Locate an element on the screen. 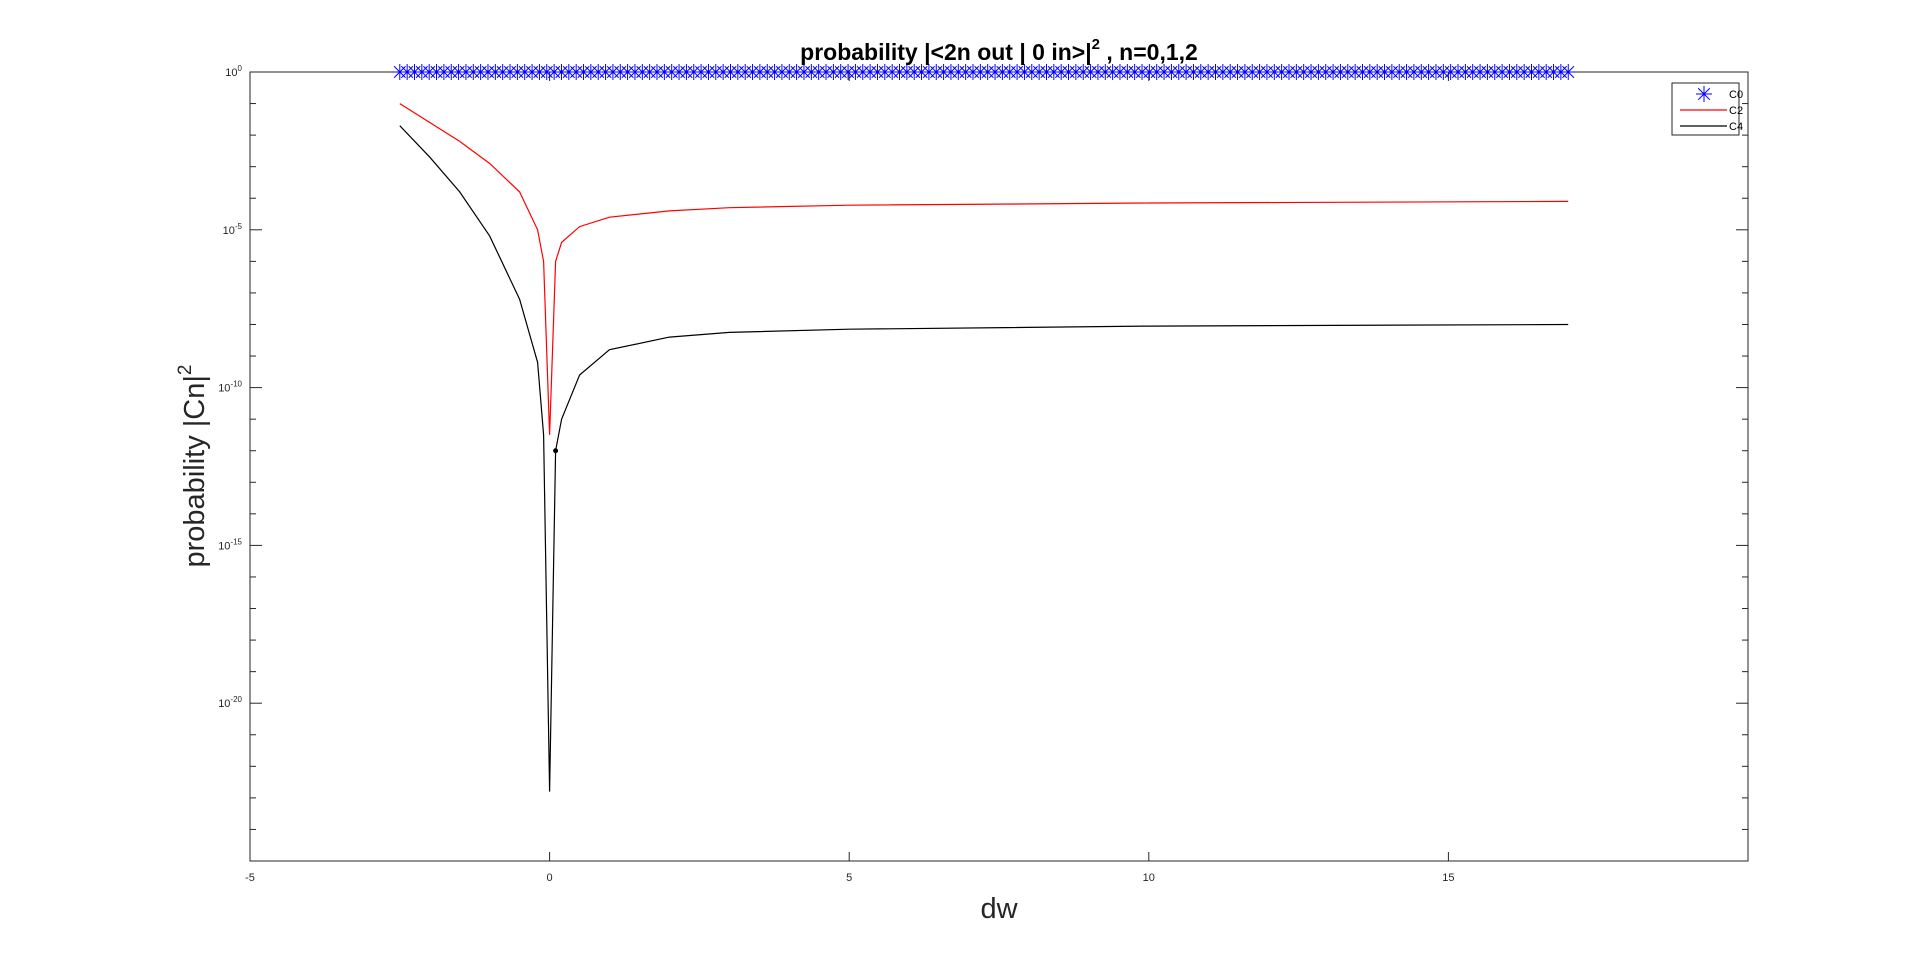  c4-point-marker is located at coordinates (556, 451).